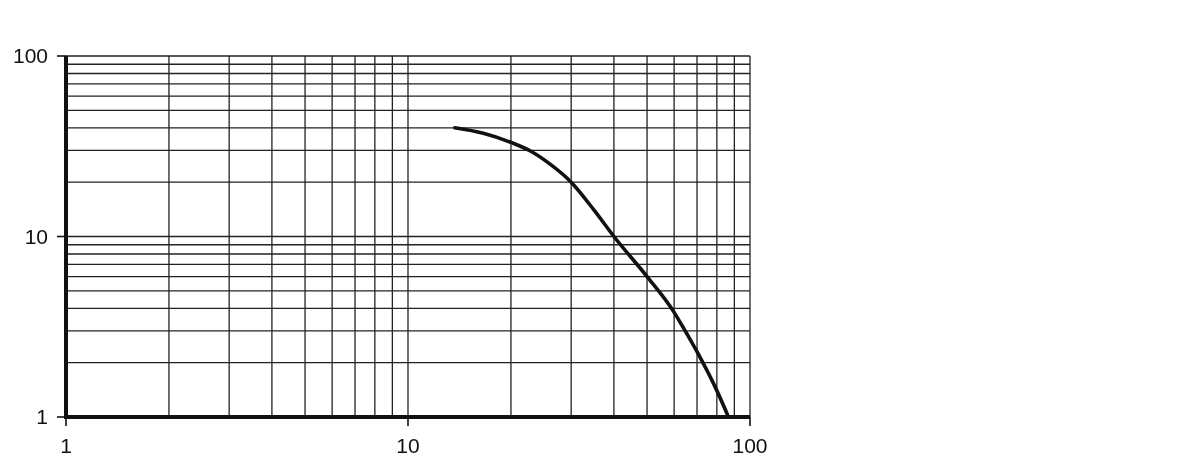 The image size is (1199, 470). Describe the element at coordinates (42, 417) in the screenshot. I see `y-tick-label: 1` at that location.